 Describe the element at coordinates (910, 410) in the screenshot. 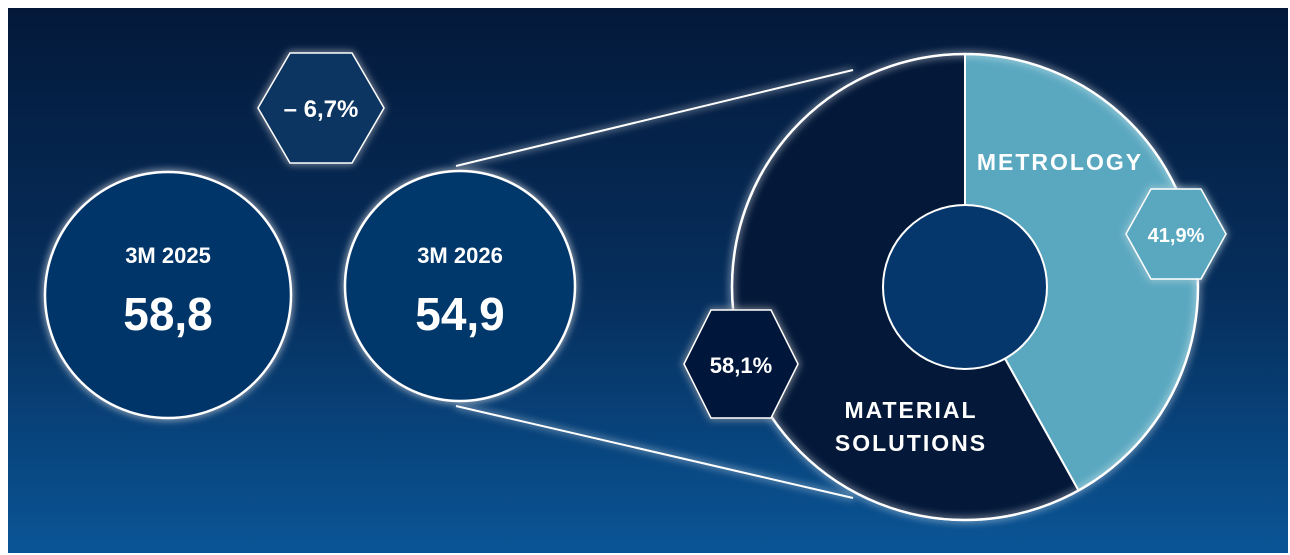

I see `slice-label-material-line1: MATERIAL` at that location.